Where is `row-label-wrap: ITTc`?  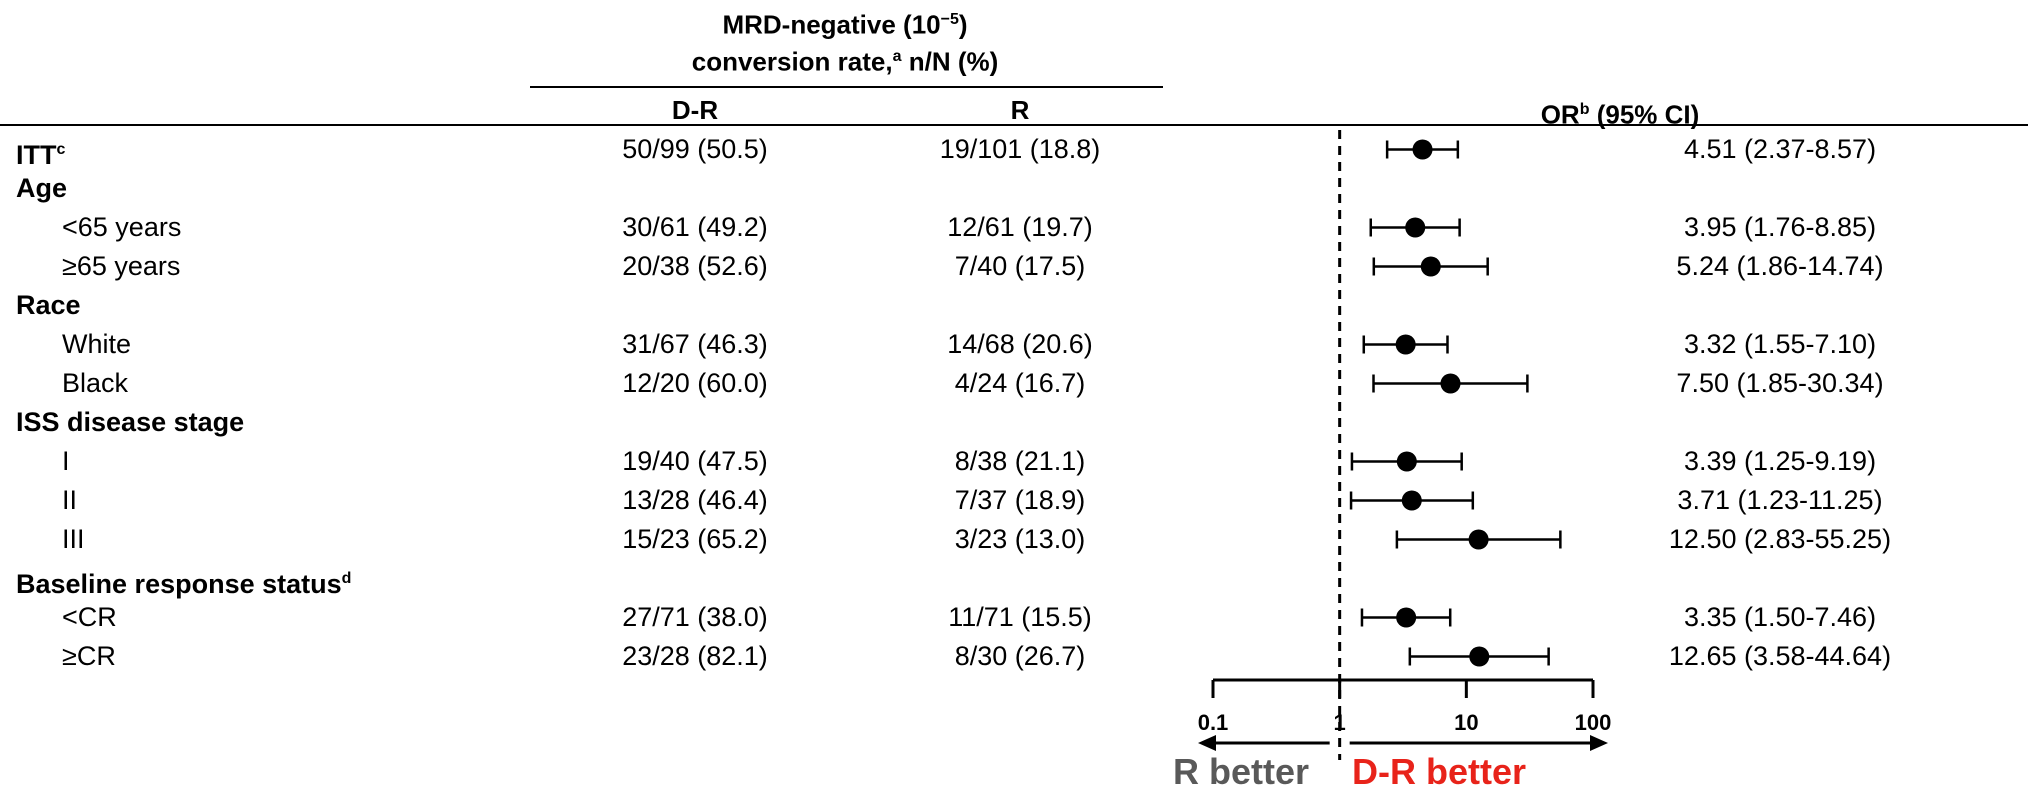 row-label-wrap: ITTc is located at coordinates (40, 152).